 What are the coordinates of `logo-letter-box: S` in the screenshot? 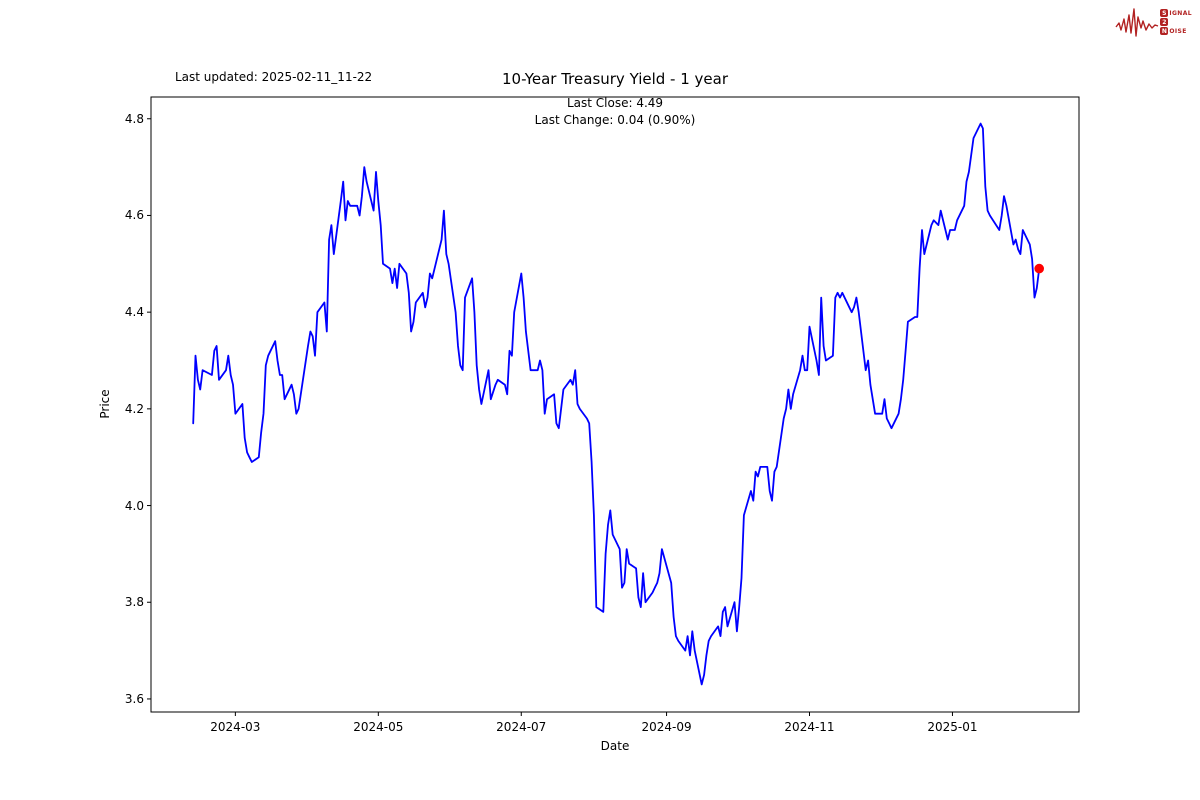 It's located at (1164, 13).